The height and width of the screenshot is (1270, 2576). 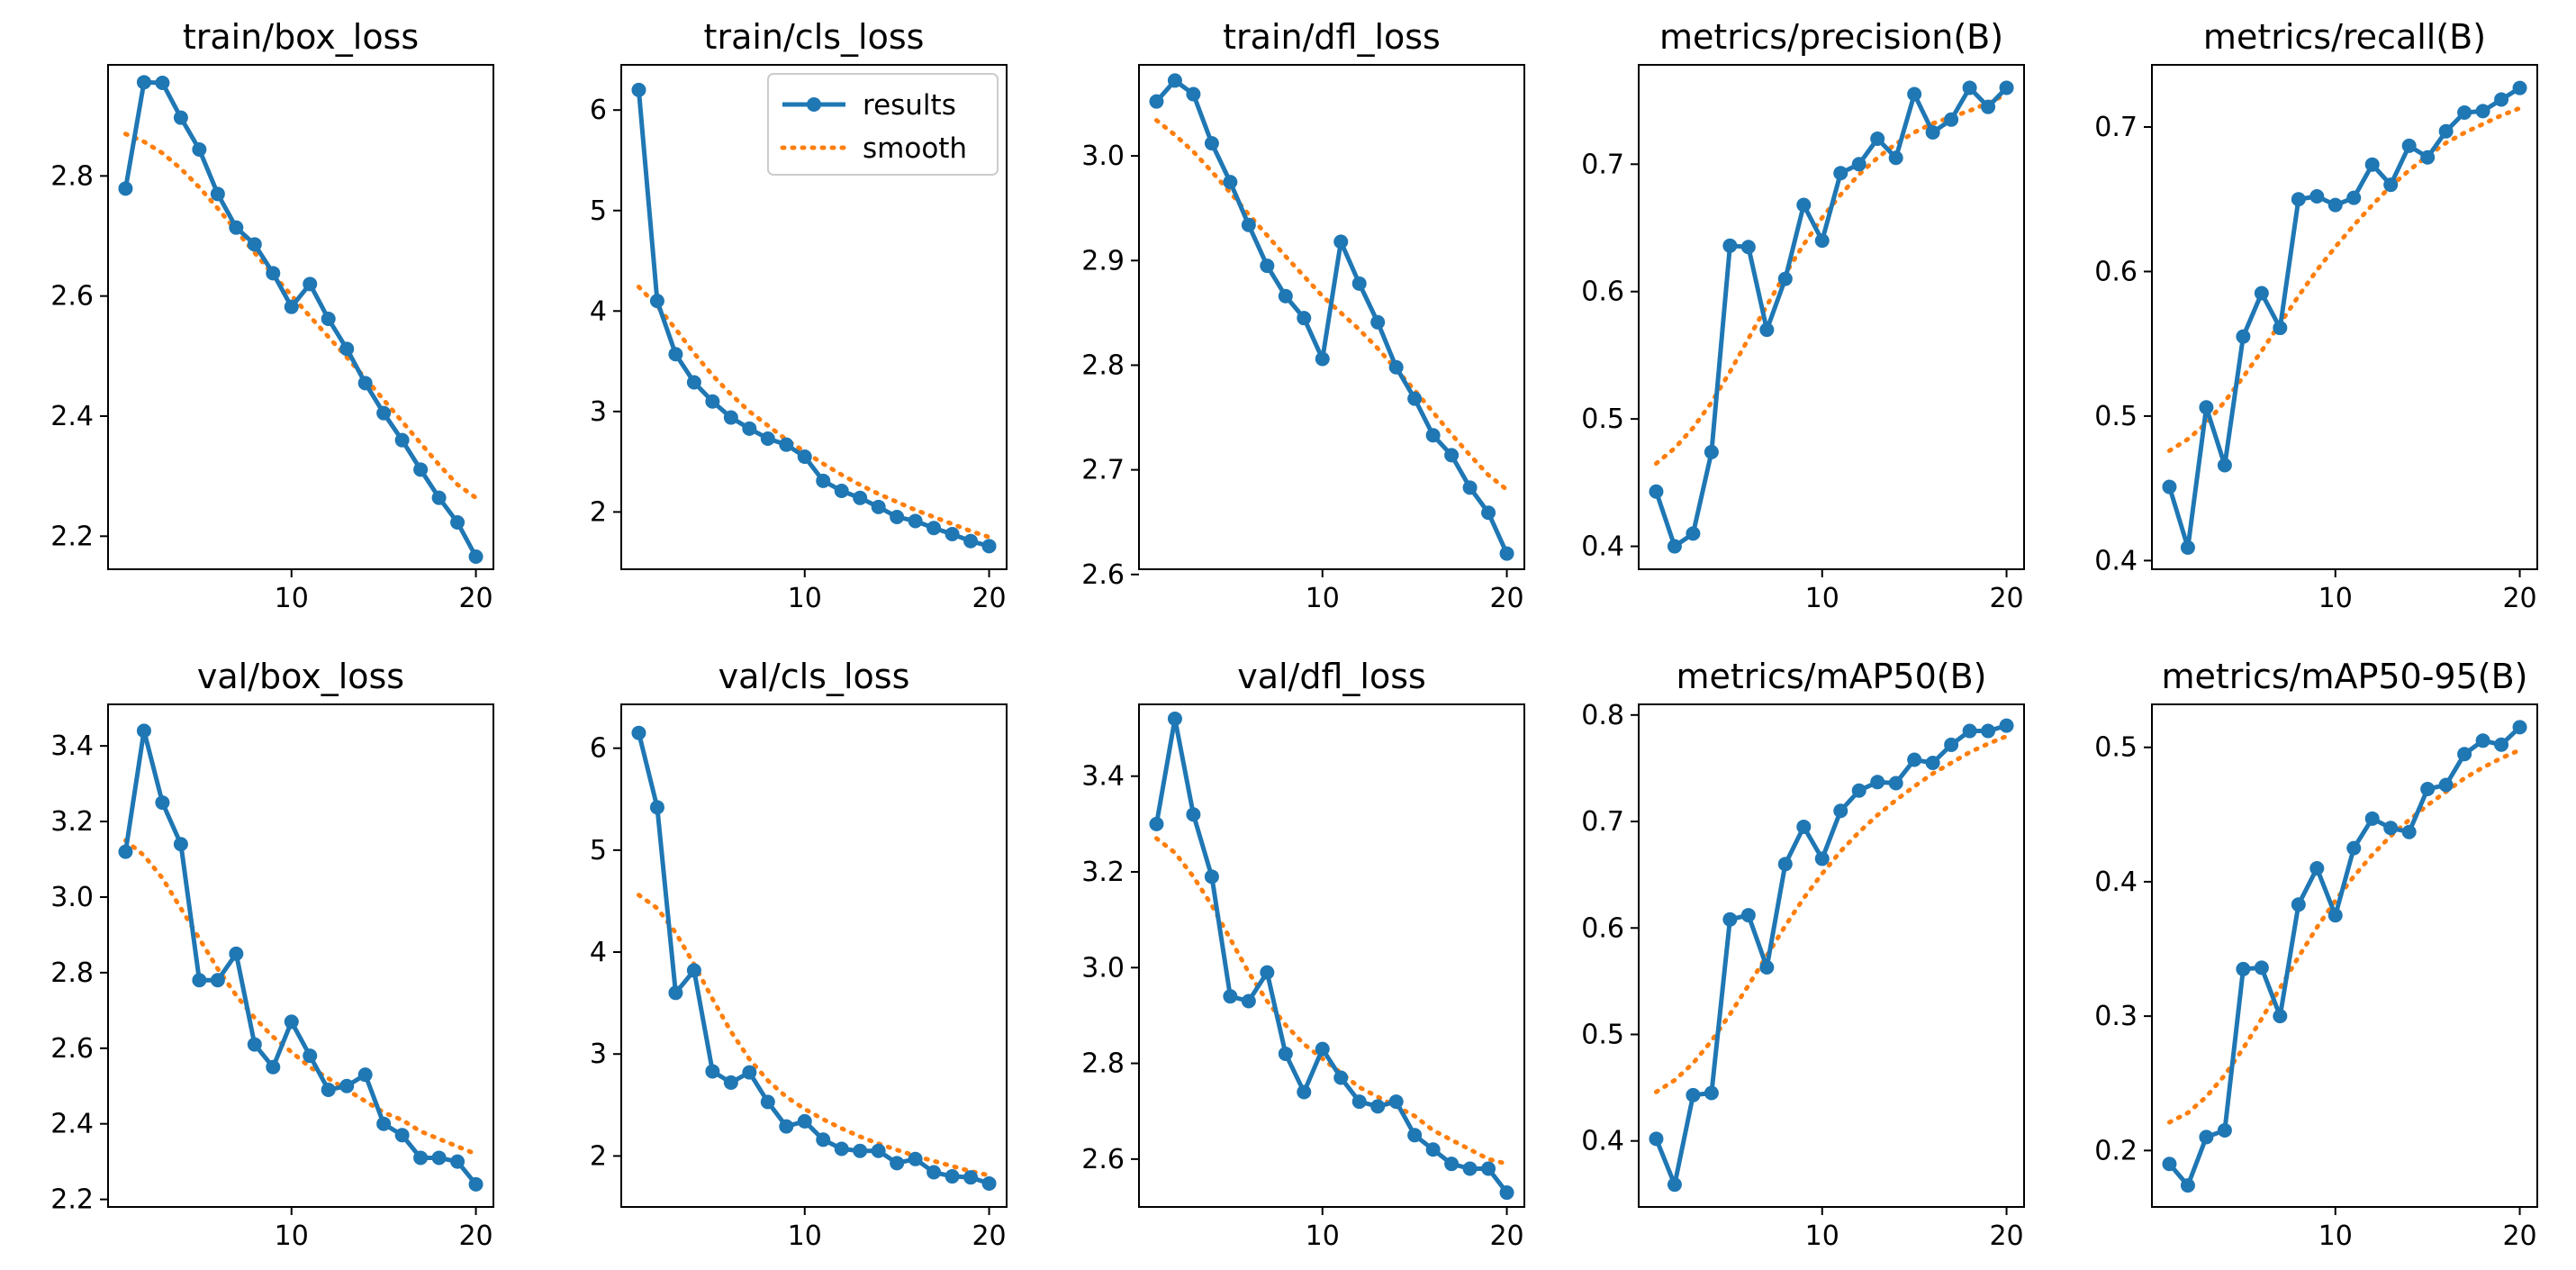 I want to click on subplot-7: val/dfl_loss 10 20 2.6 2.8 3.0 3.2 3.4, so click(x=1303, y=954).